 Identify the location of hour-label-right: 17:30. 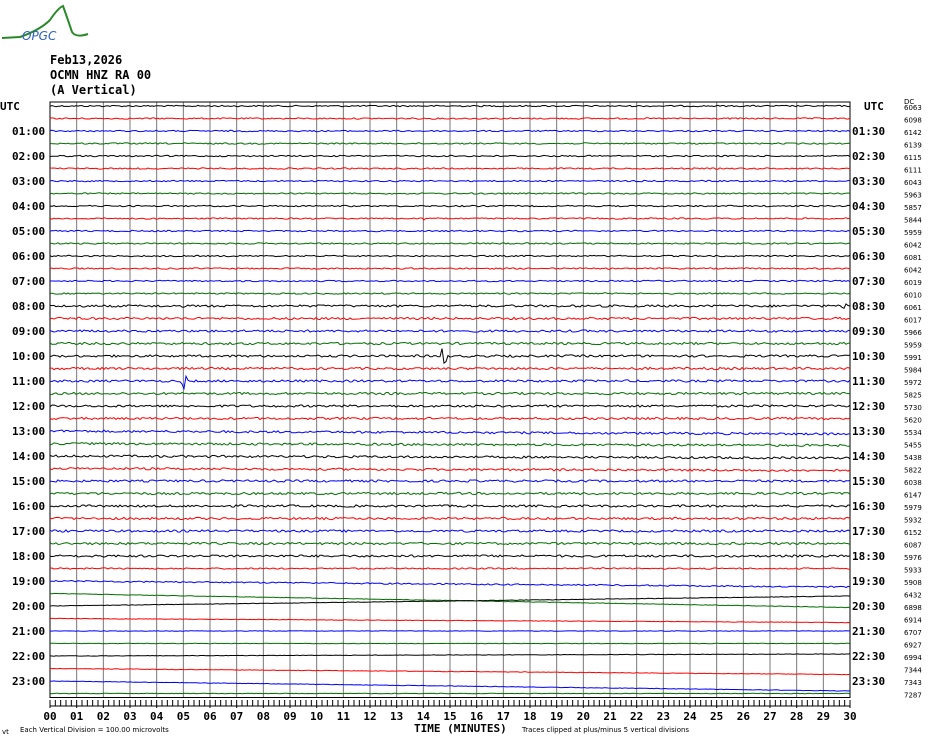
(868, 531).